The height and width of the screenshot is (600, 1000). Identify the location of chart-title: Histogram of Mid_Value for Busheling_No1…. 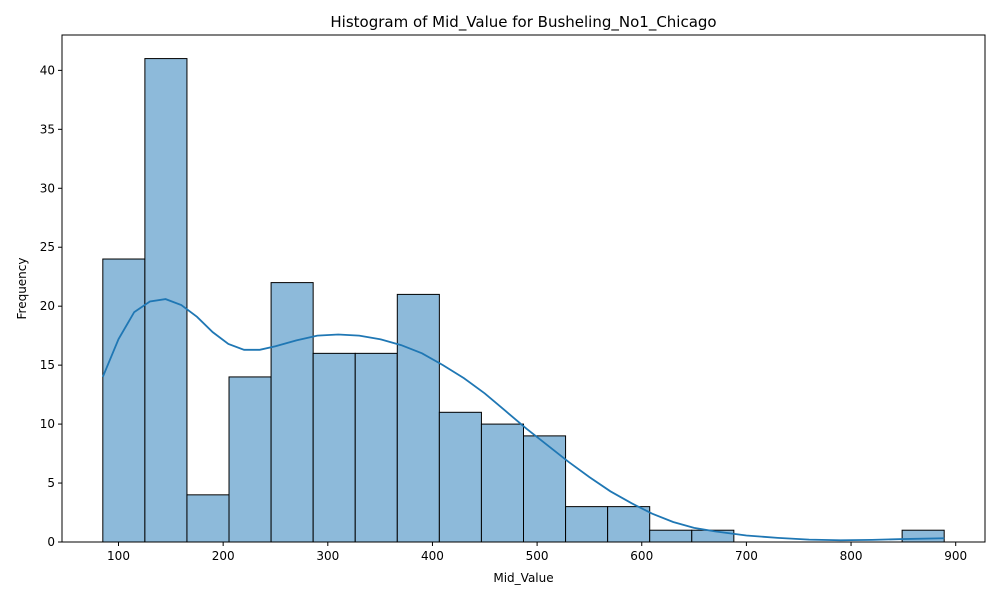
(523, 22).